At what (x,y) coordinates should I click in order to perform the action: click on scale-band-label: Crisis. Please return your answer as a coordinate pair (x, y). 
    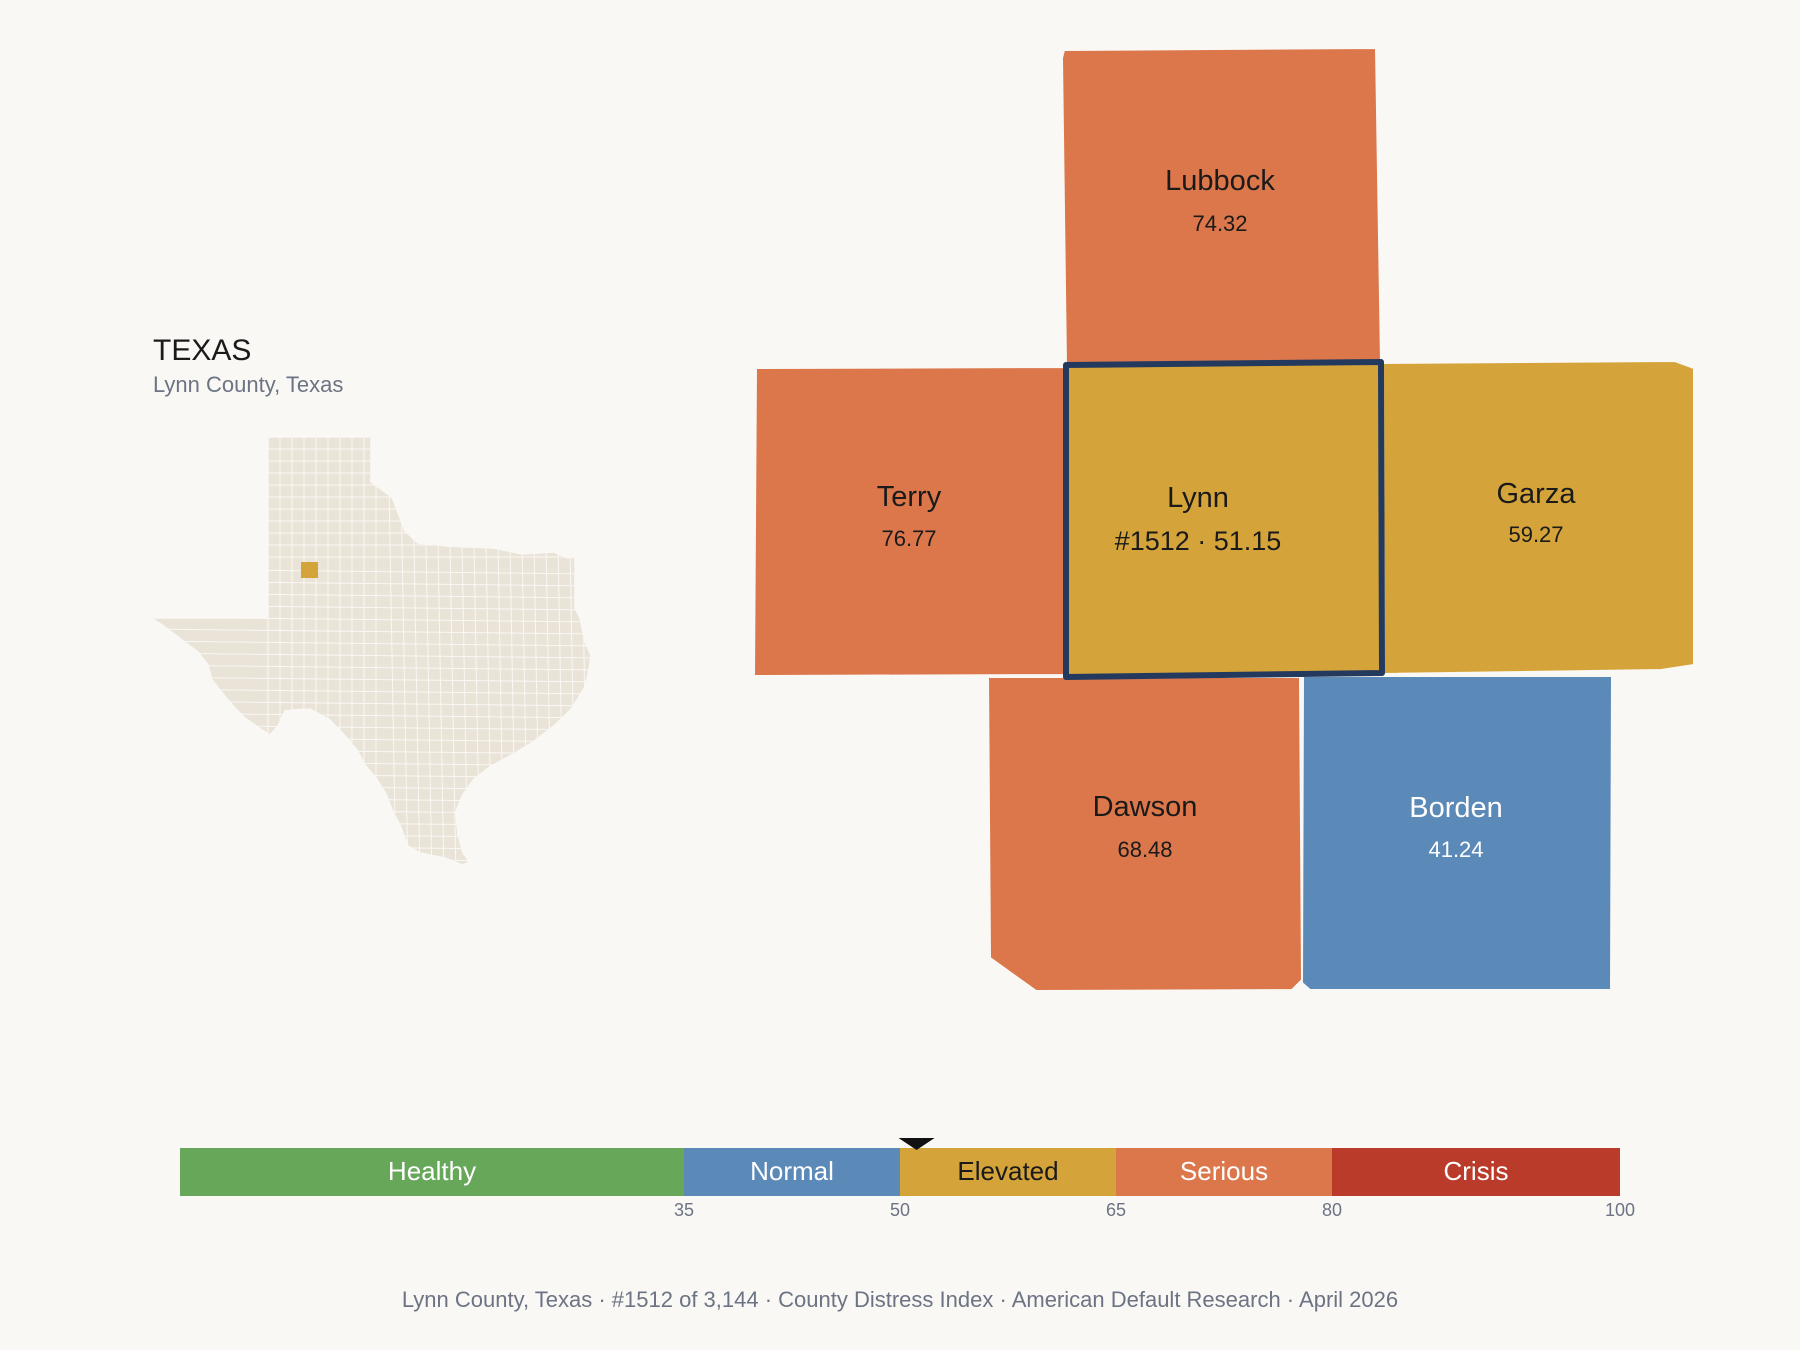
    Looking at the image, I should click on (1476, 1171).